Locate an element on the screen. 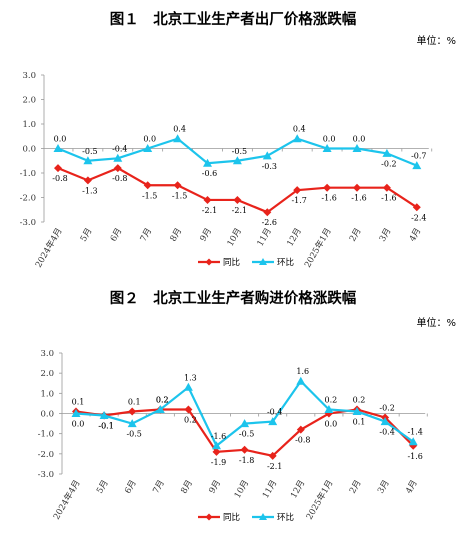 Image resolution: width=466 pixels, height=533 pixels. chart-2-series-yoy-line is located at coordinates (244, 433).